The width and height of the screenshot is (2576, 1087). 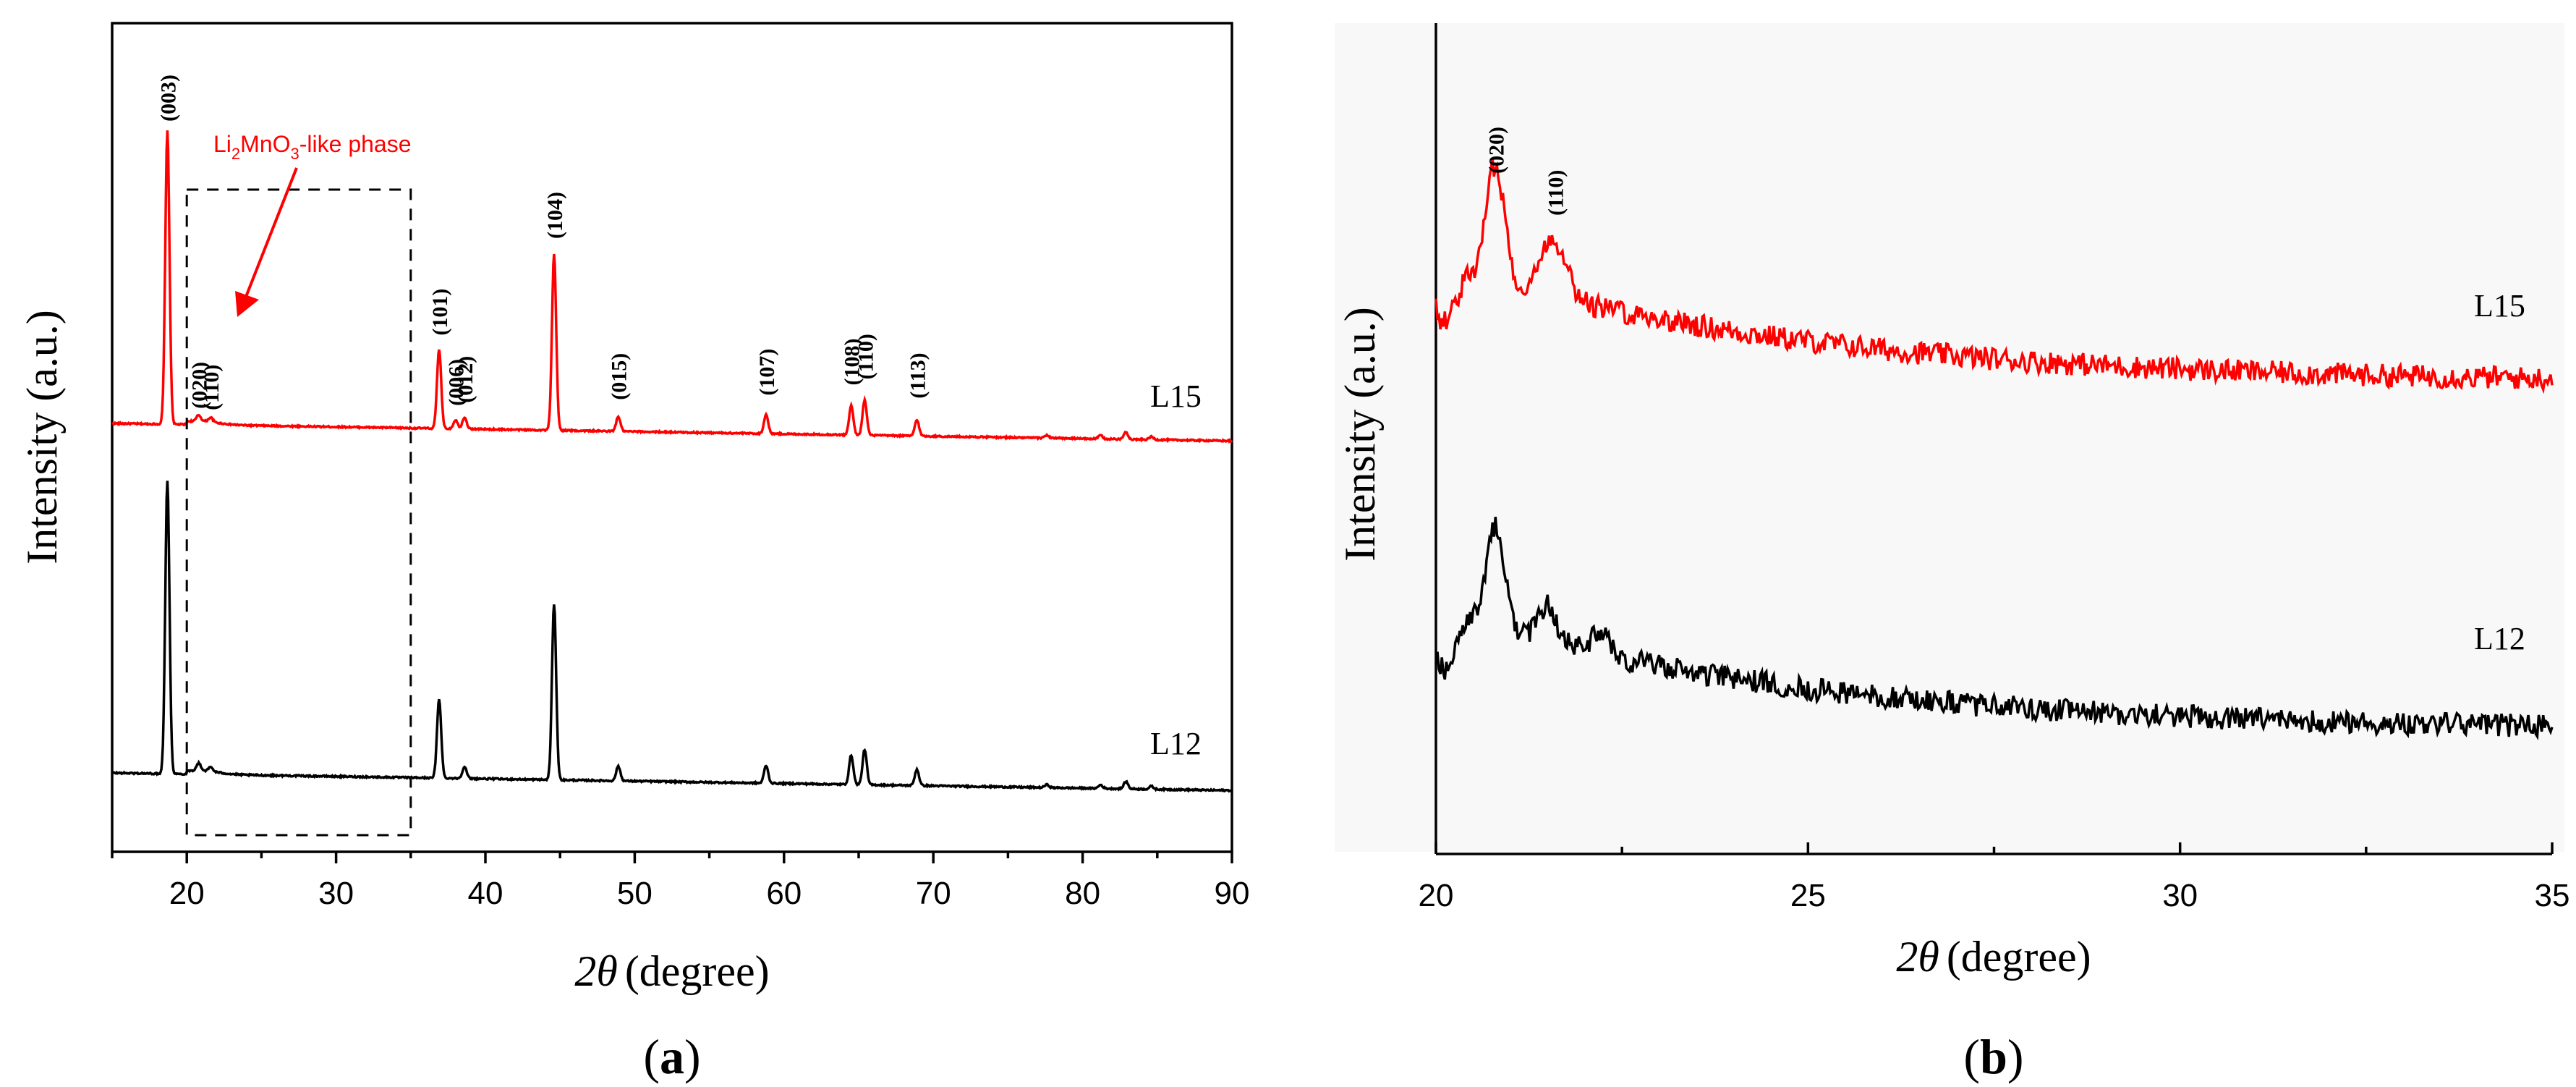 I want to click on panel-a-peak-label: (113), so click(x=918, y=375).